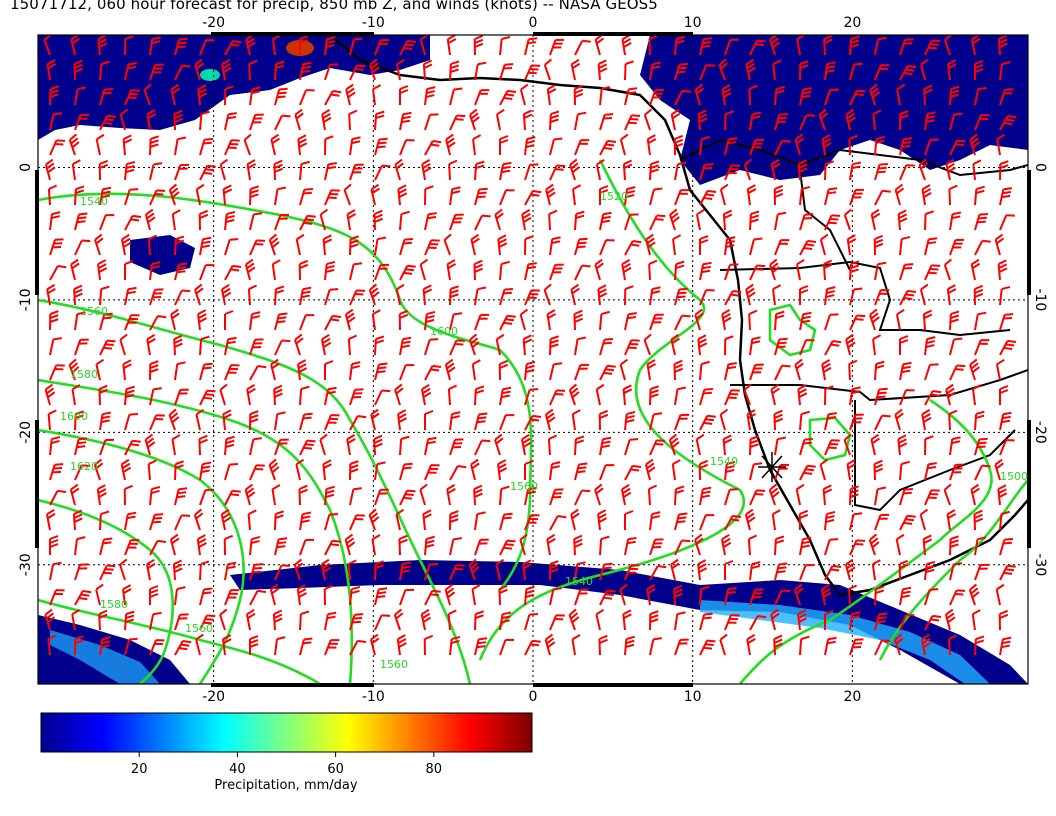 The height and width of the screenshot is (816, 1056). What do you see at coordinates (1040, 299) in the screenshot?
I see `lat-tick-right: -10` at bounding box center [1040, 299].